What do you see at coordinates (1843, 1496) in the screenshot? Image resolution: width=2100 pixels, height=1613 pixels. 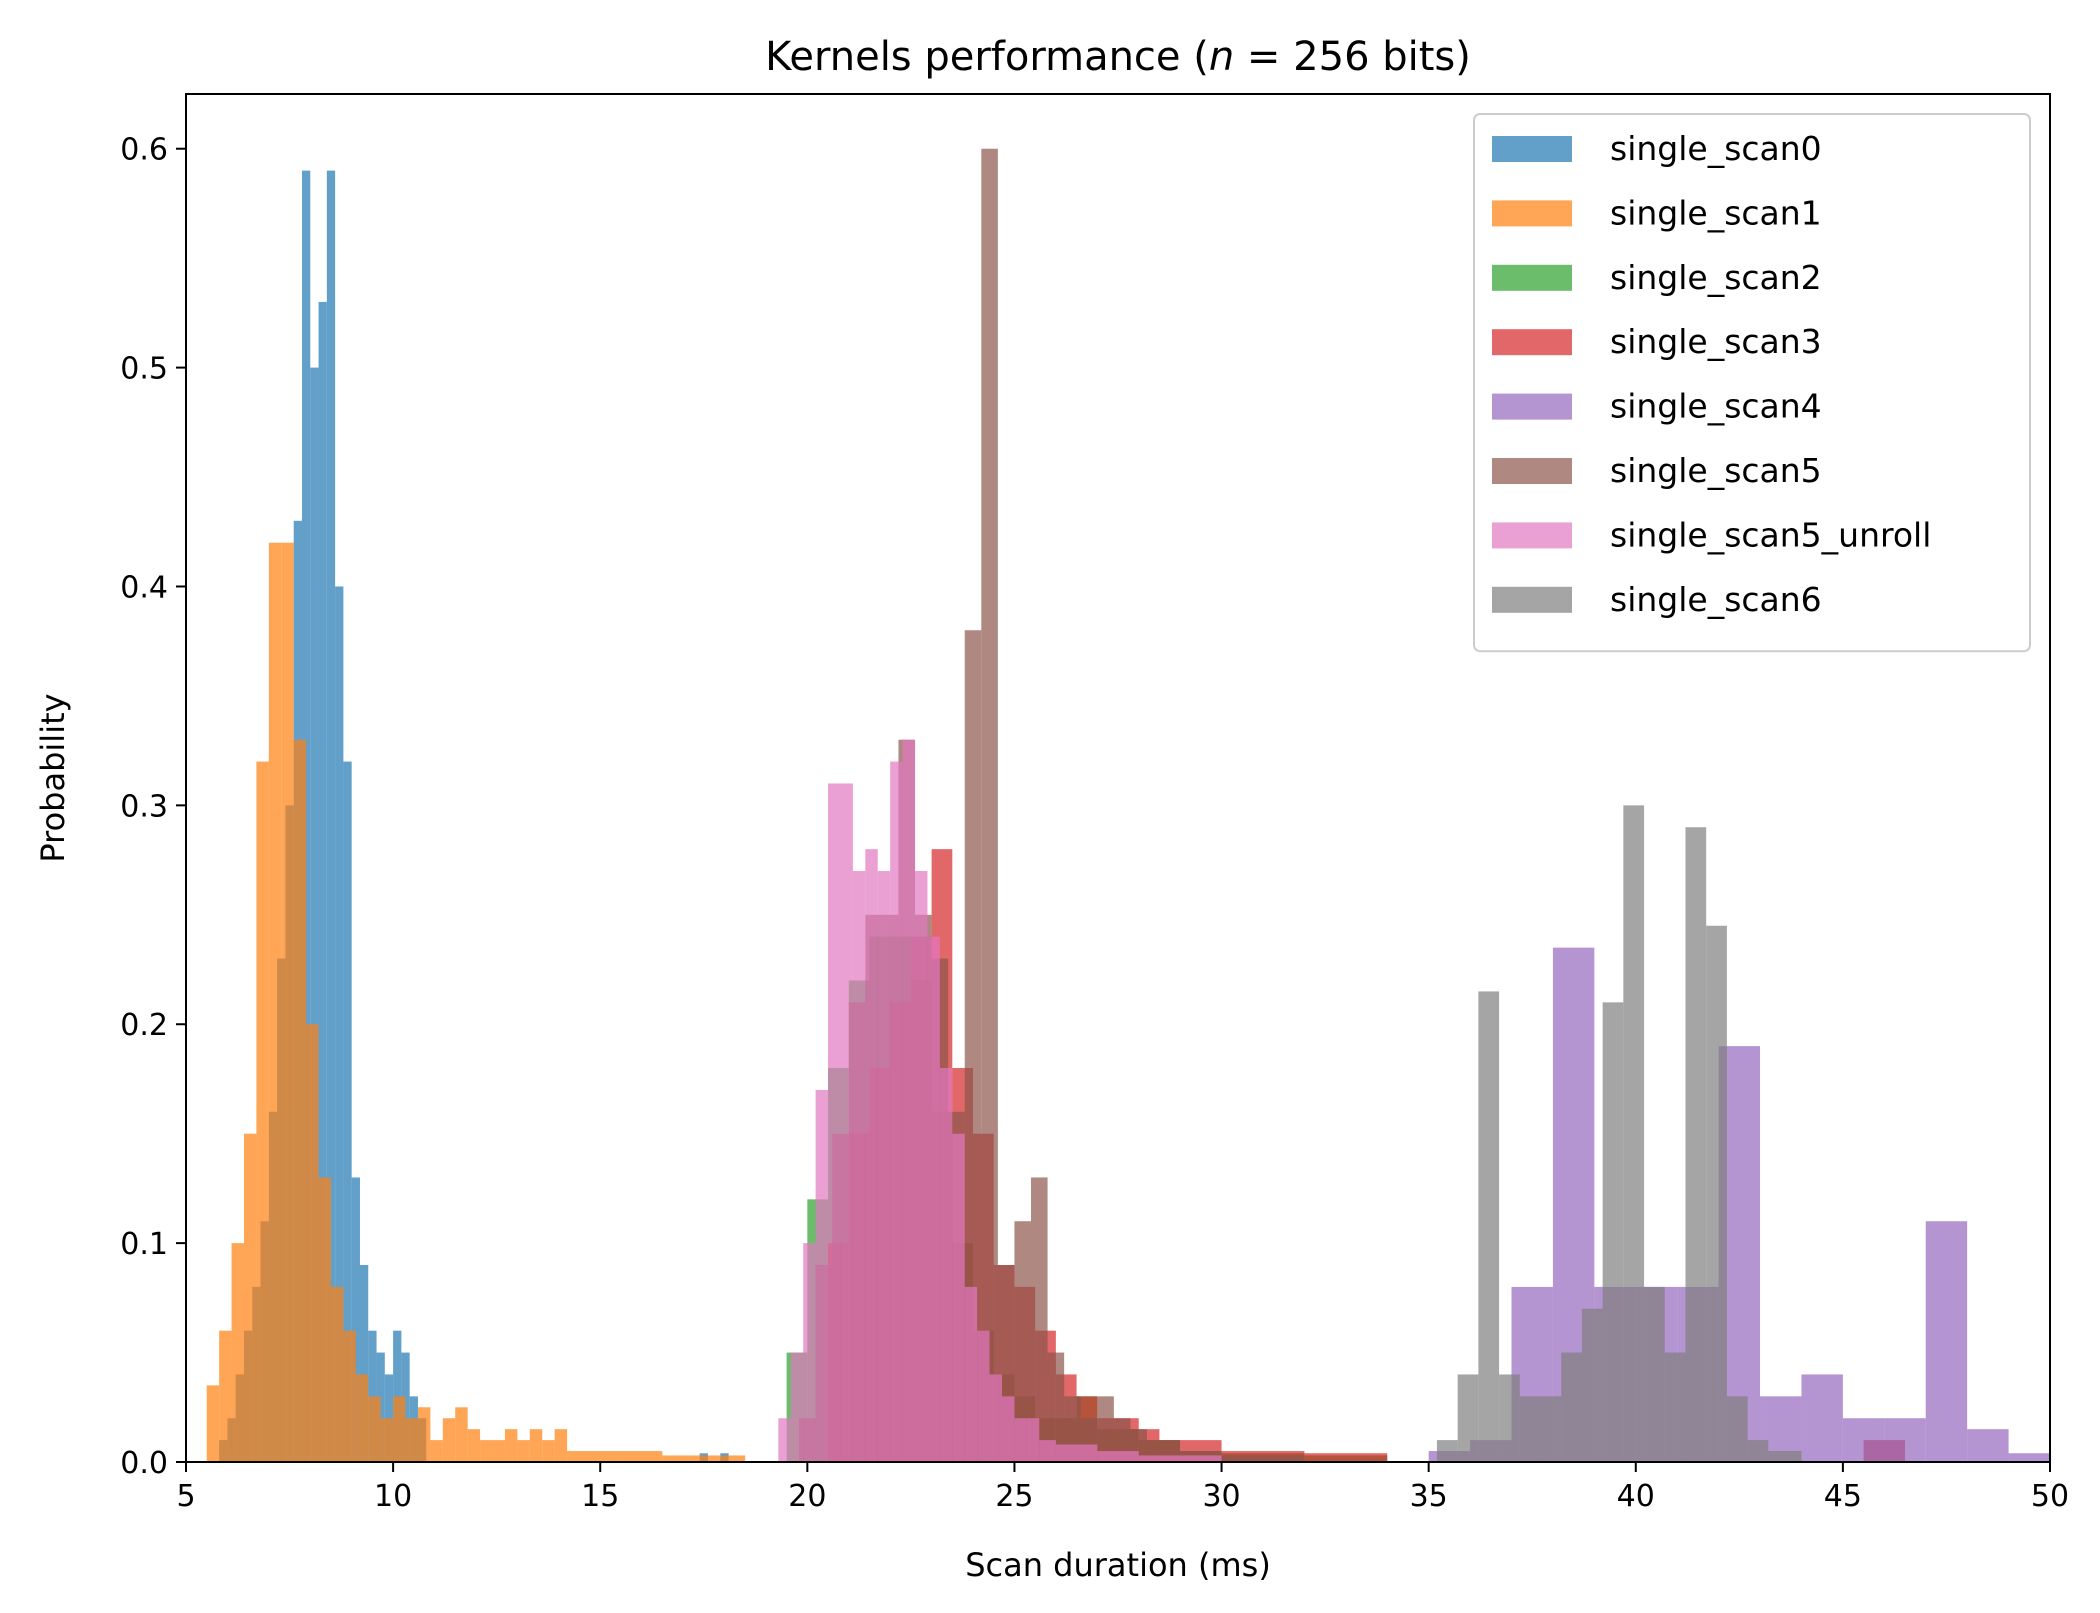 I see `x-tick-label: 45` at bounding box center [1843, 1496].